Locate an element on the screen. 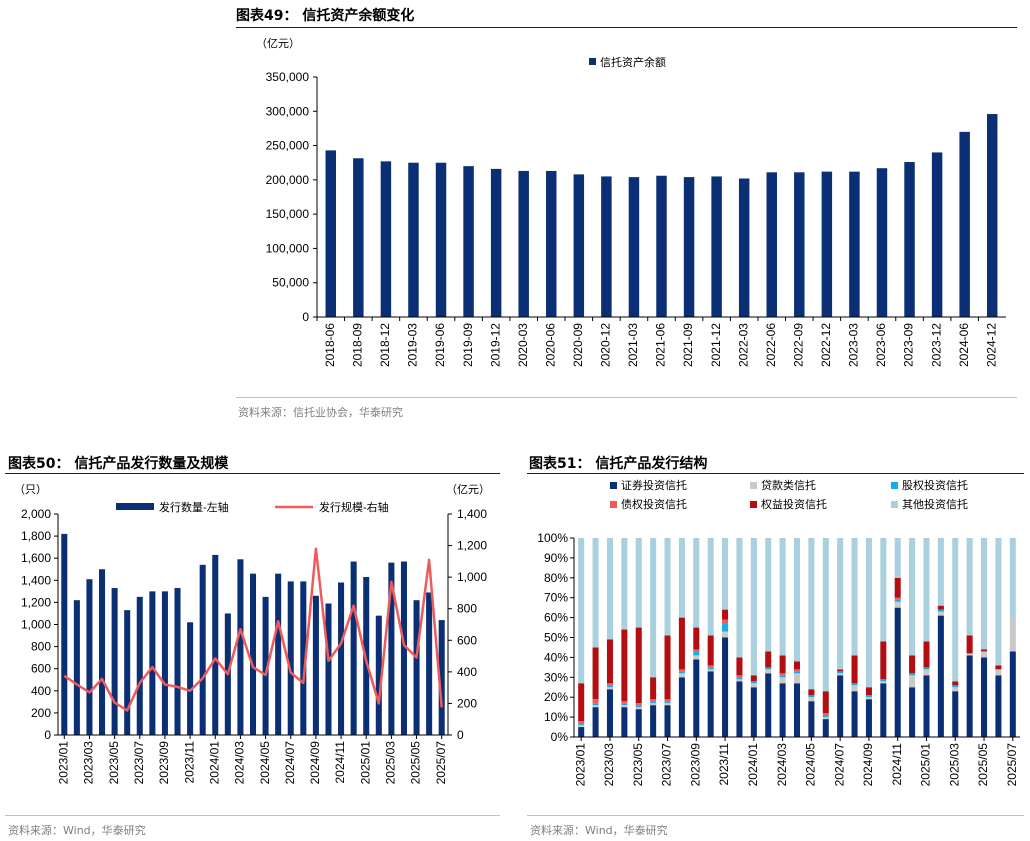 Image resolution: width=1030 pixels, height=841 pixels. bar-segment-2023/05-股权投资信托 is located at coordinates (638, 706).